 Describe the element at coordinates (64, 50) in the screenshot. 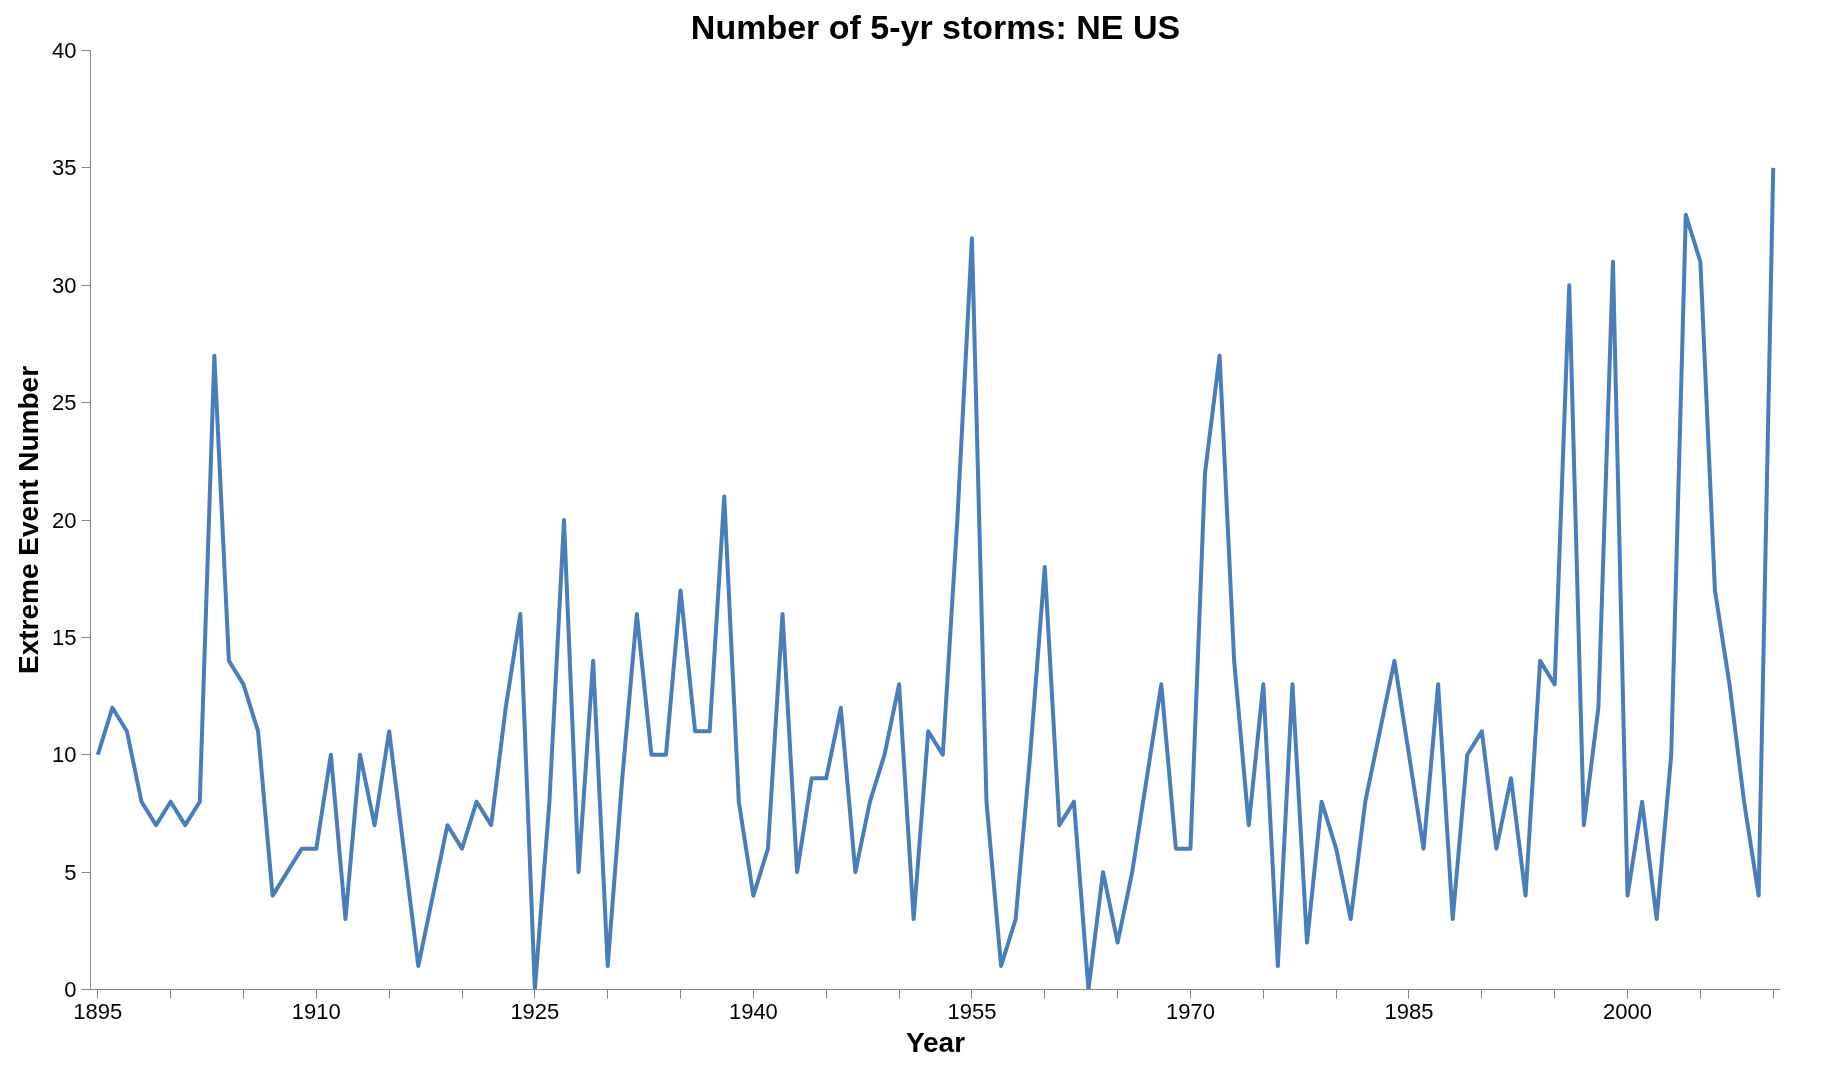

I see `y-tick-label: 40` at that location.